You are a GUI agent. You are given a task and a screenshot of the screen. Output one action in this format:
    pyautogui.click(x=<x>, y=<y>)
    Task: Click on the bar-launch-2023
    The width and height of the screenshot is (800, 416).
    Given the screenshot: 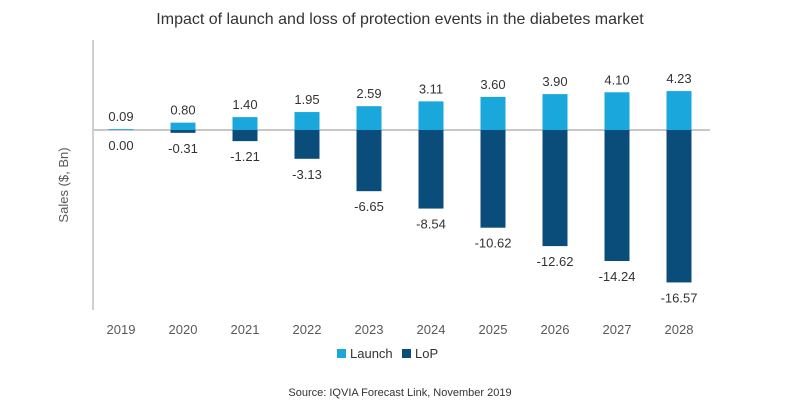 What is the action you would take?
    pyautogui.click(x=369, y=118)
    